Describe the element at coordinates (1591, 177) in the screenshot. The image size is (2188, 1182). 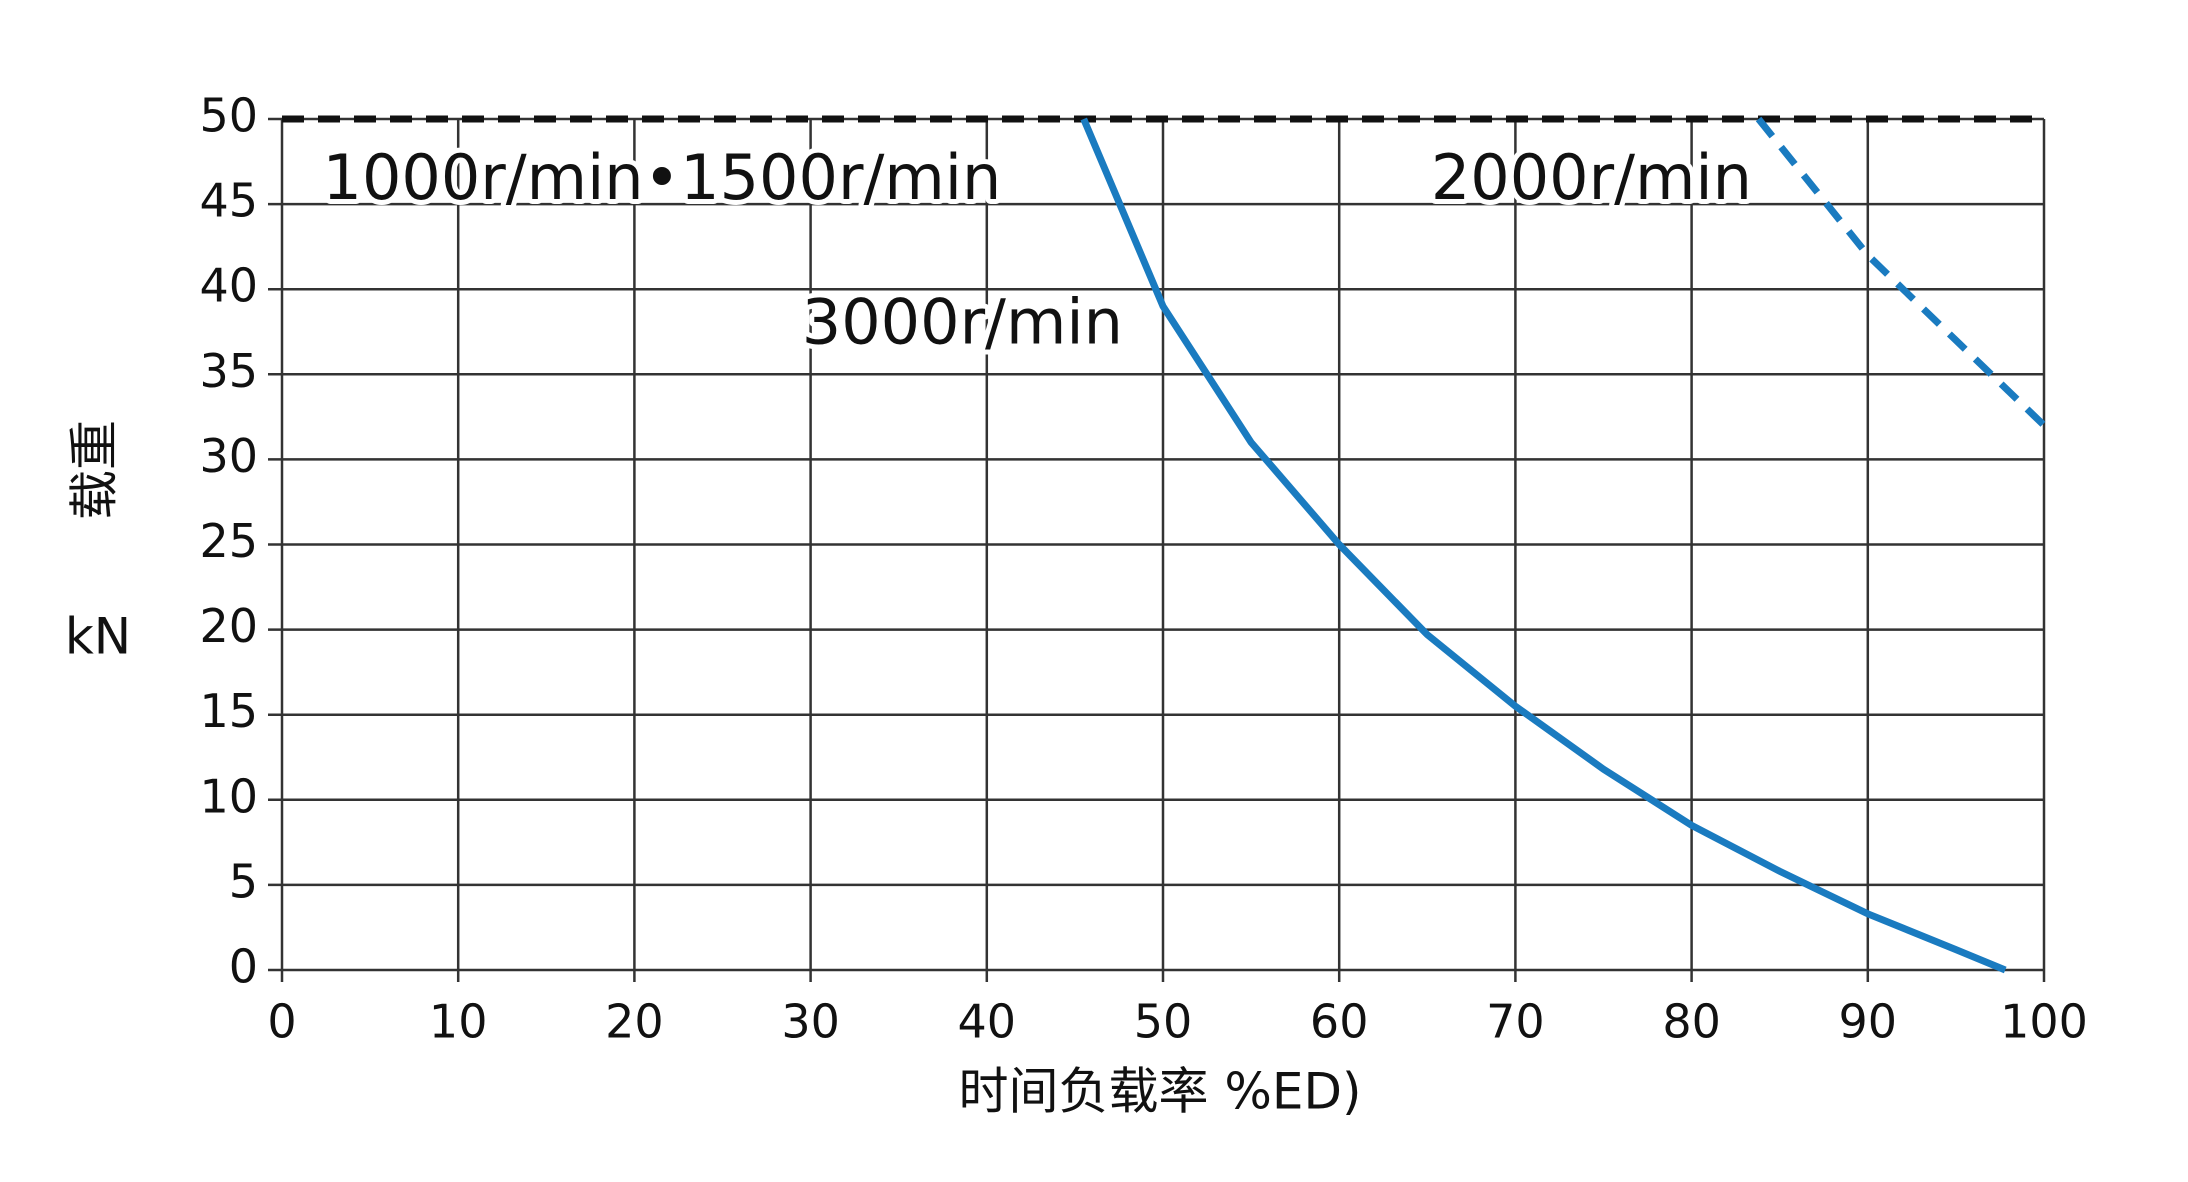
I see `series-annotation: 2000r/min` at that location.